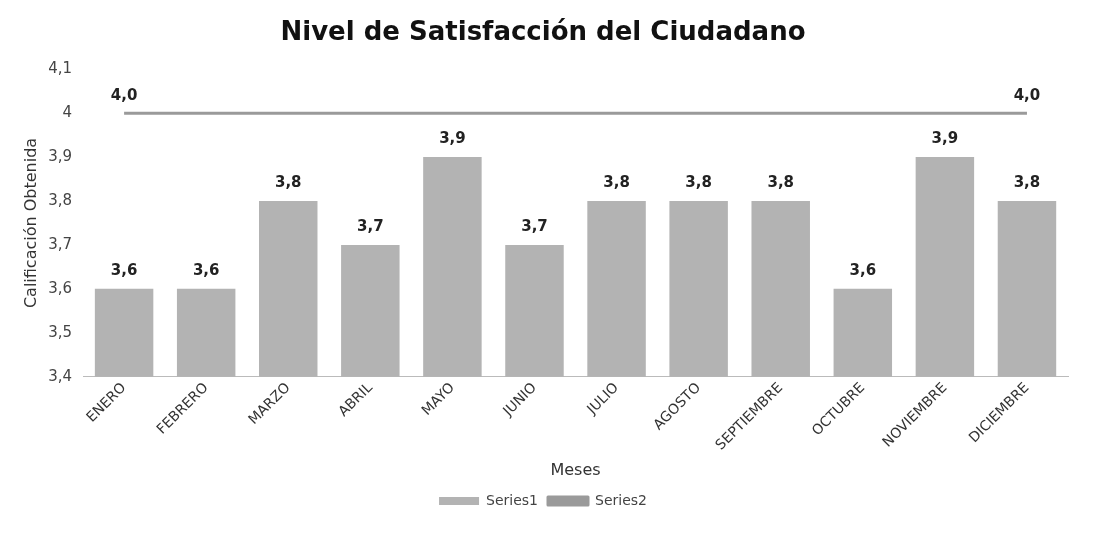  What do you see at coordinates (60, 68) in the screenshot?
I see `y-tick-label: 4,1` at bounding box center [60, 68].